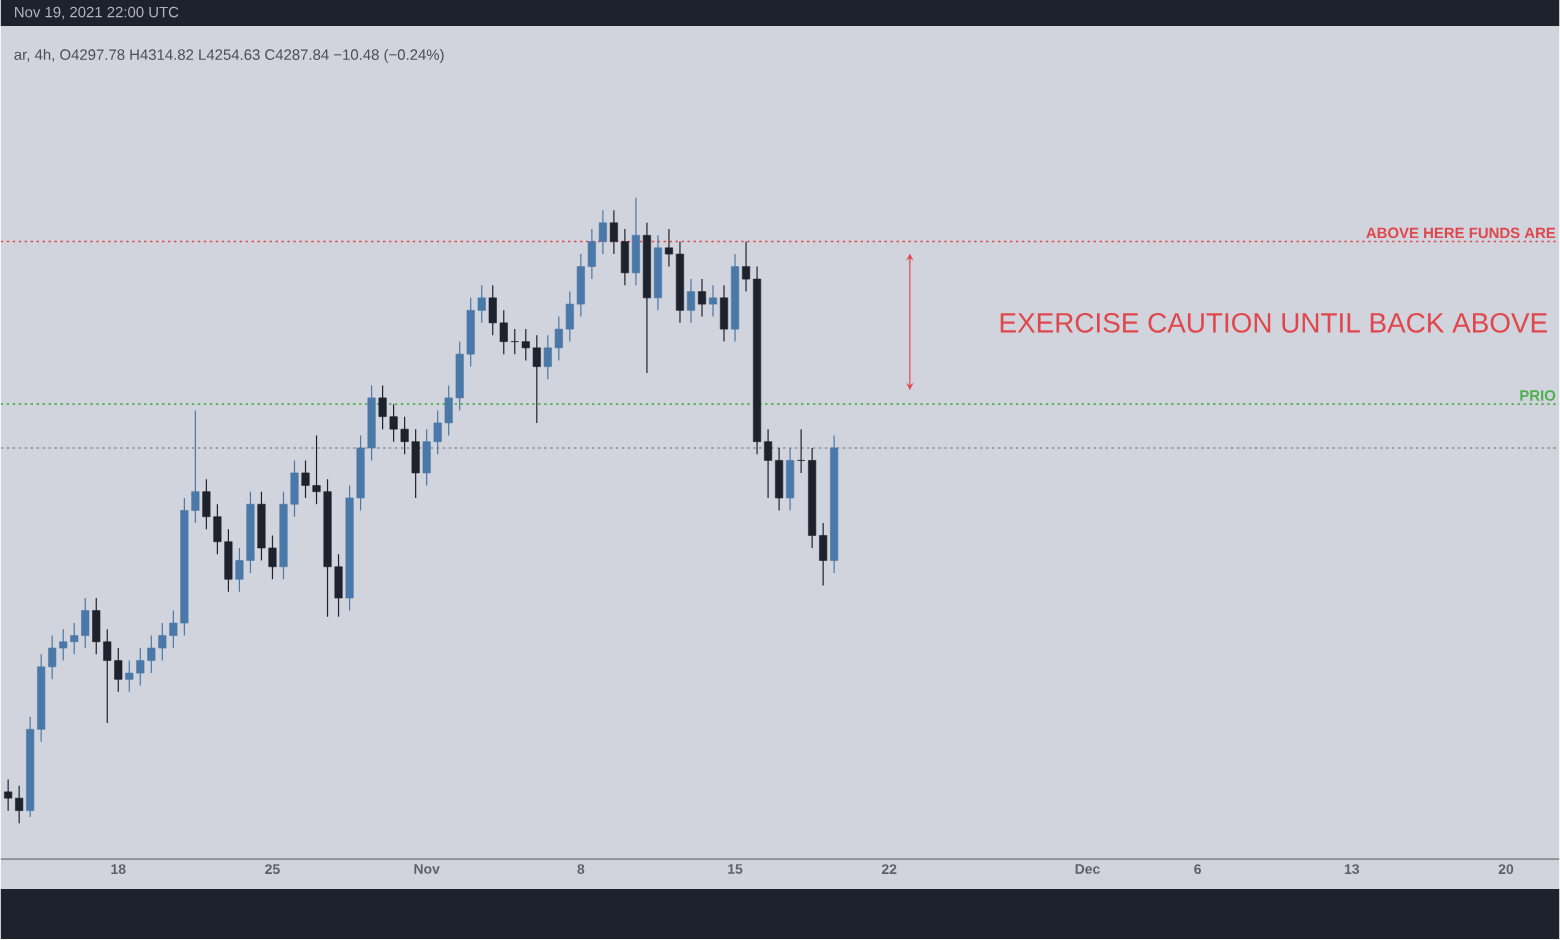  I want to click on annotation: EXERCISE CAUTION UNTIL BACK ABOVE, so click(1273, 323).